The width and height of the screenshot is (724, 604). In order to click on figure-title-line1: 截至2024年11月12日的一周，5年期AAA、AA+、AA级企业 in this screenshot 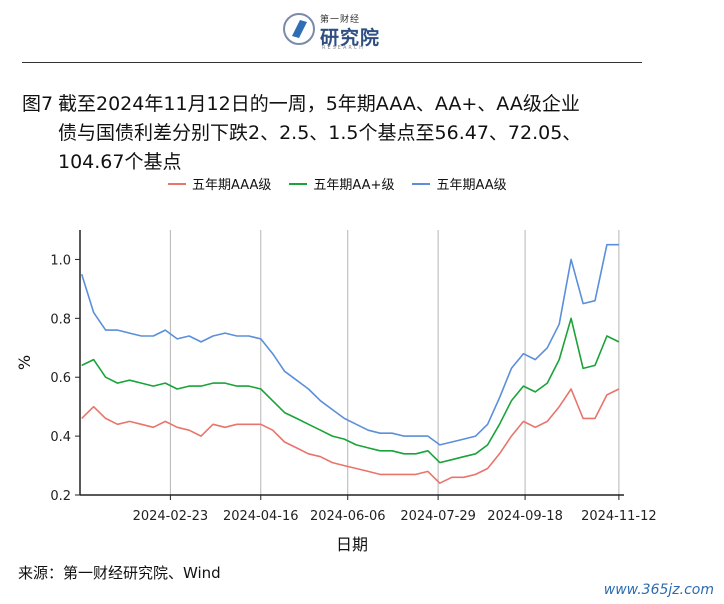, I will do `click(319, 104)`.